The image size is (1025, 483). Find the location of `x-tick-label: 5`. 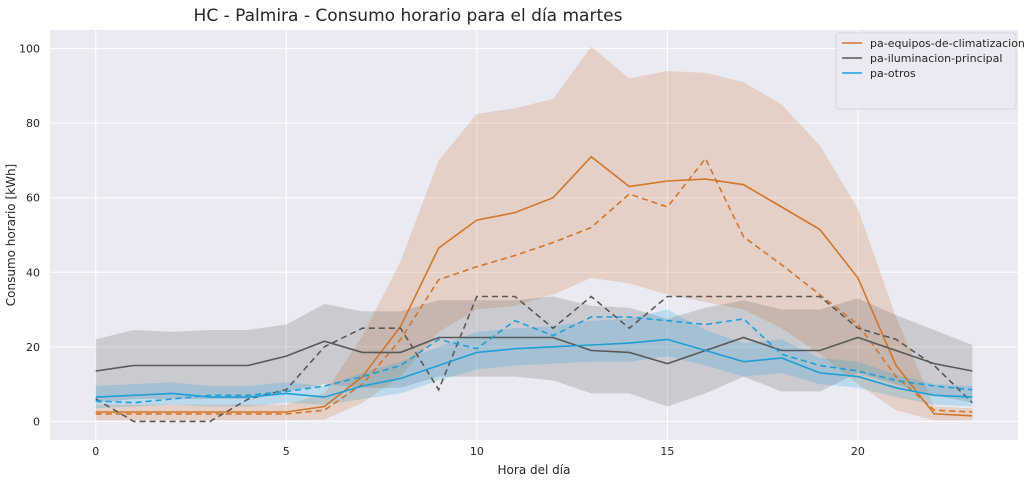

x-tick-label: 5 is located at coordinates (286, 451).